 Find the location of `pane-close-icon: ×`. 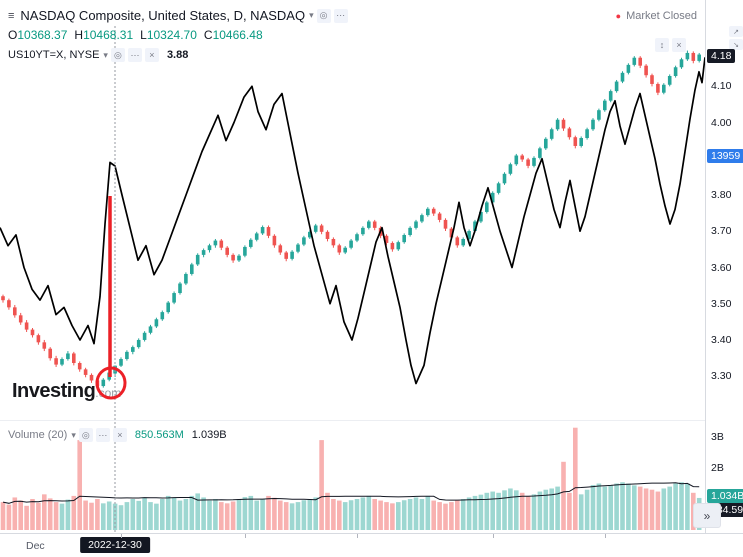

pane-close-icon: × is located at coordinates (679, 45).